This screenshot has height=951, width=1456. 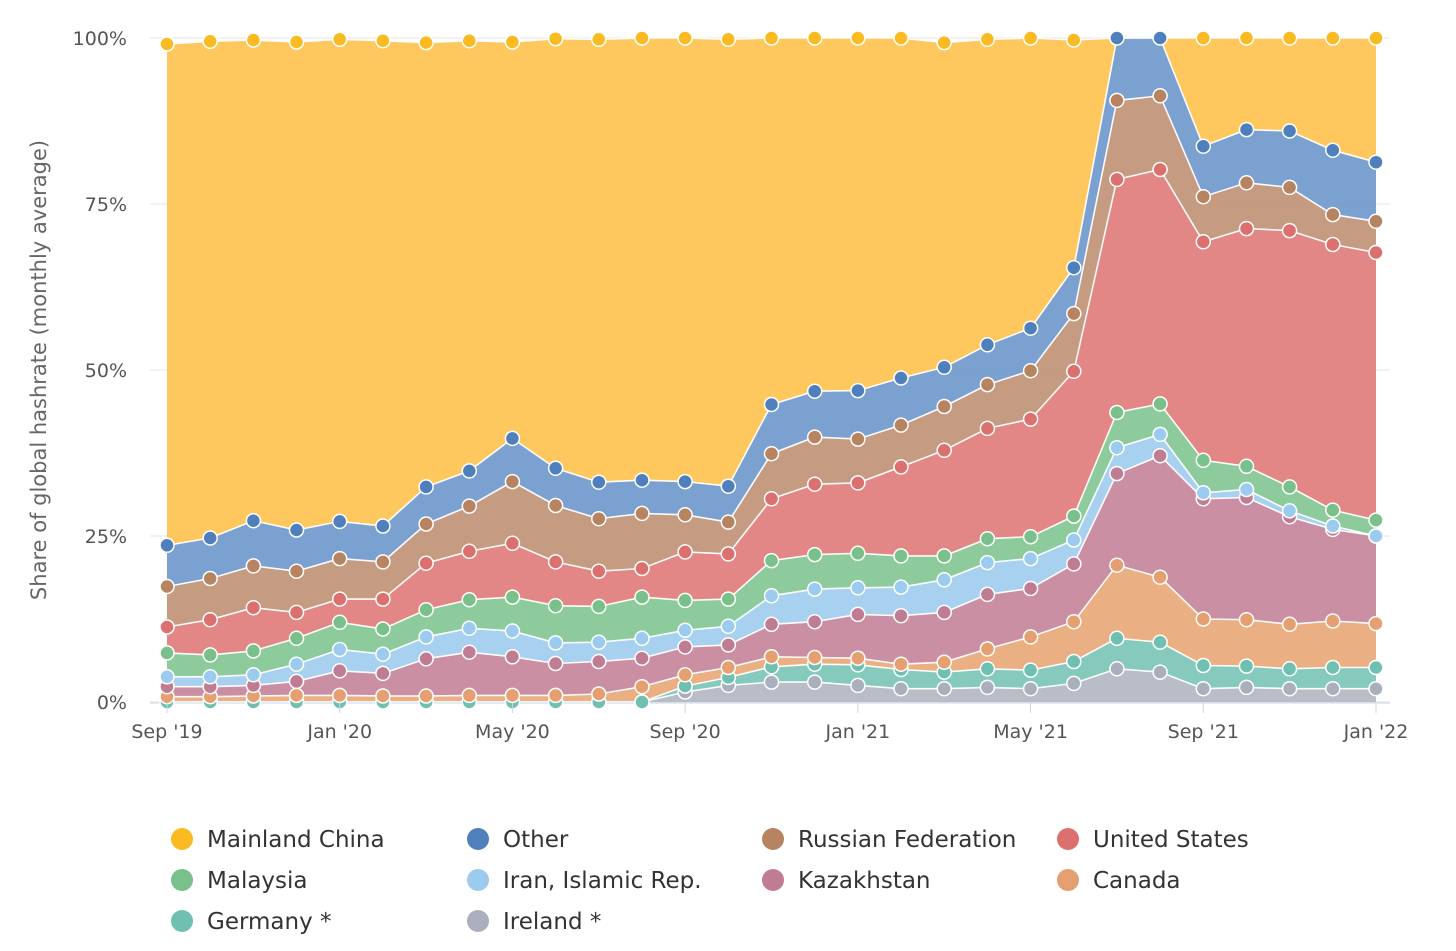 I want to click on legend-item-malaysia: Malaysia, so click(x=239, y=881).